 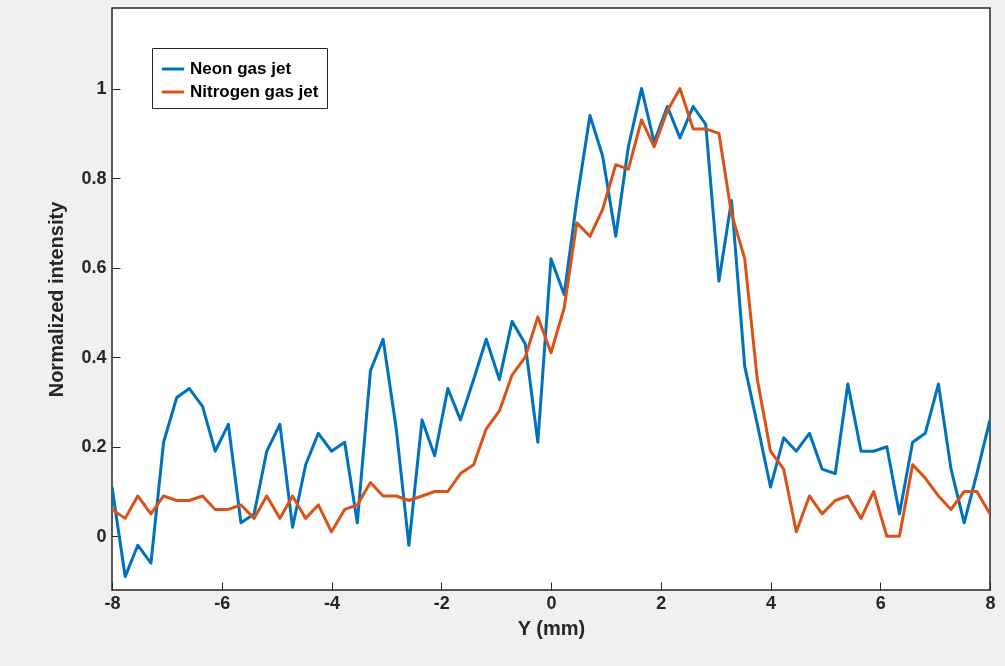 I want to click on x-tick-label: 2, so click(x=661, y=602).